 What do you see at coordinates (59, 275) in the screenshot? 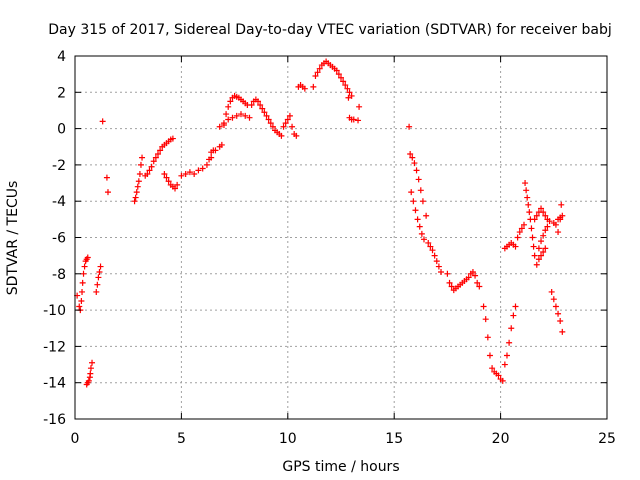
I see `y-tick-label: -8` at bounding box center [59, 275].